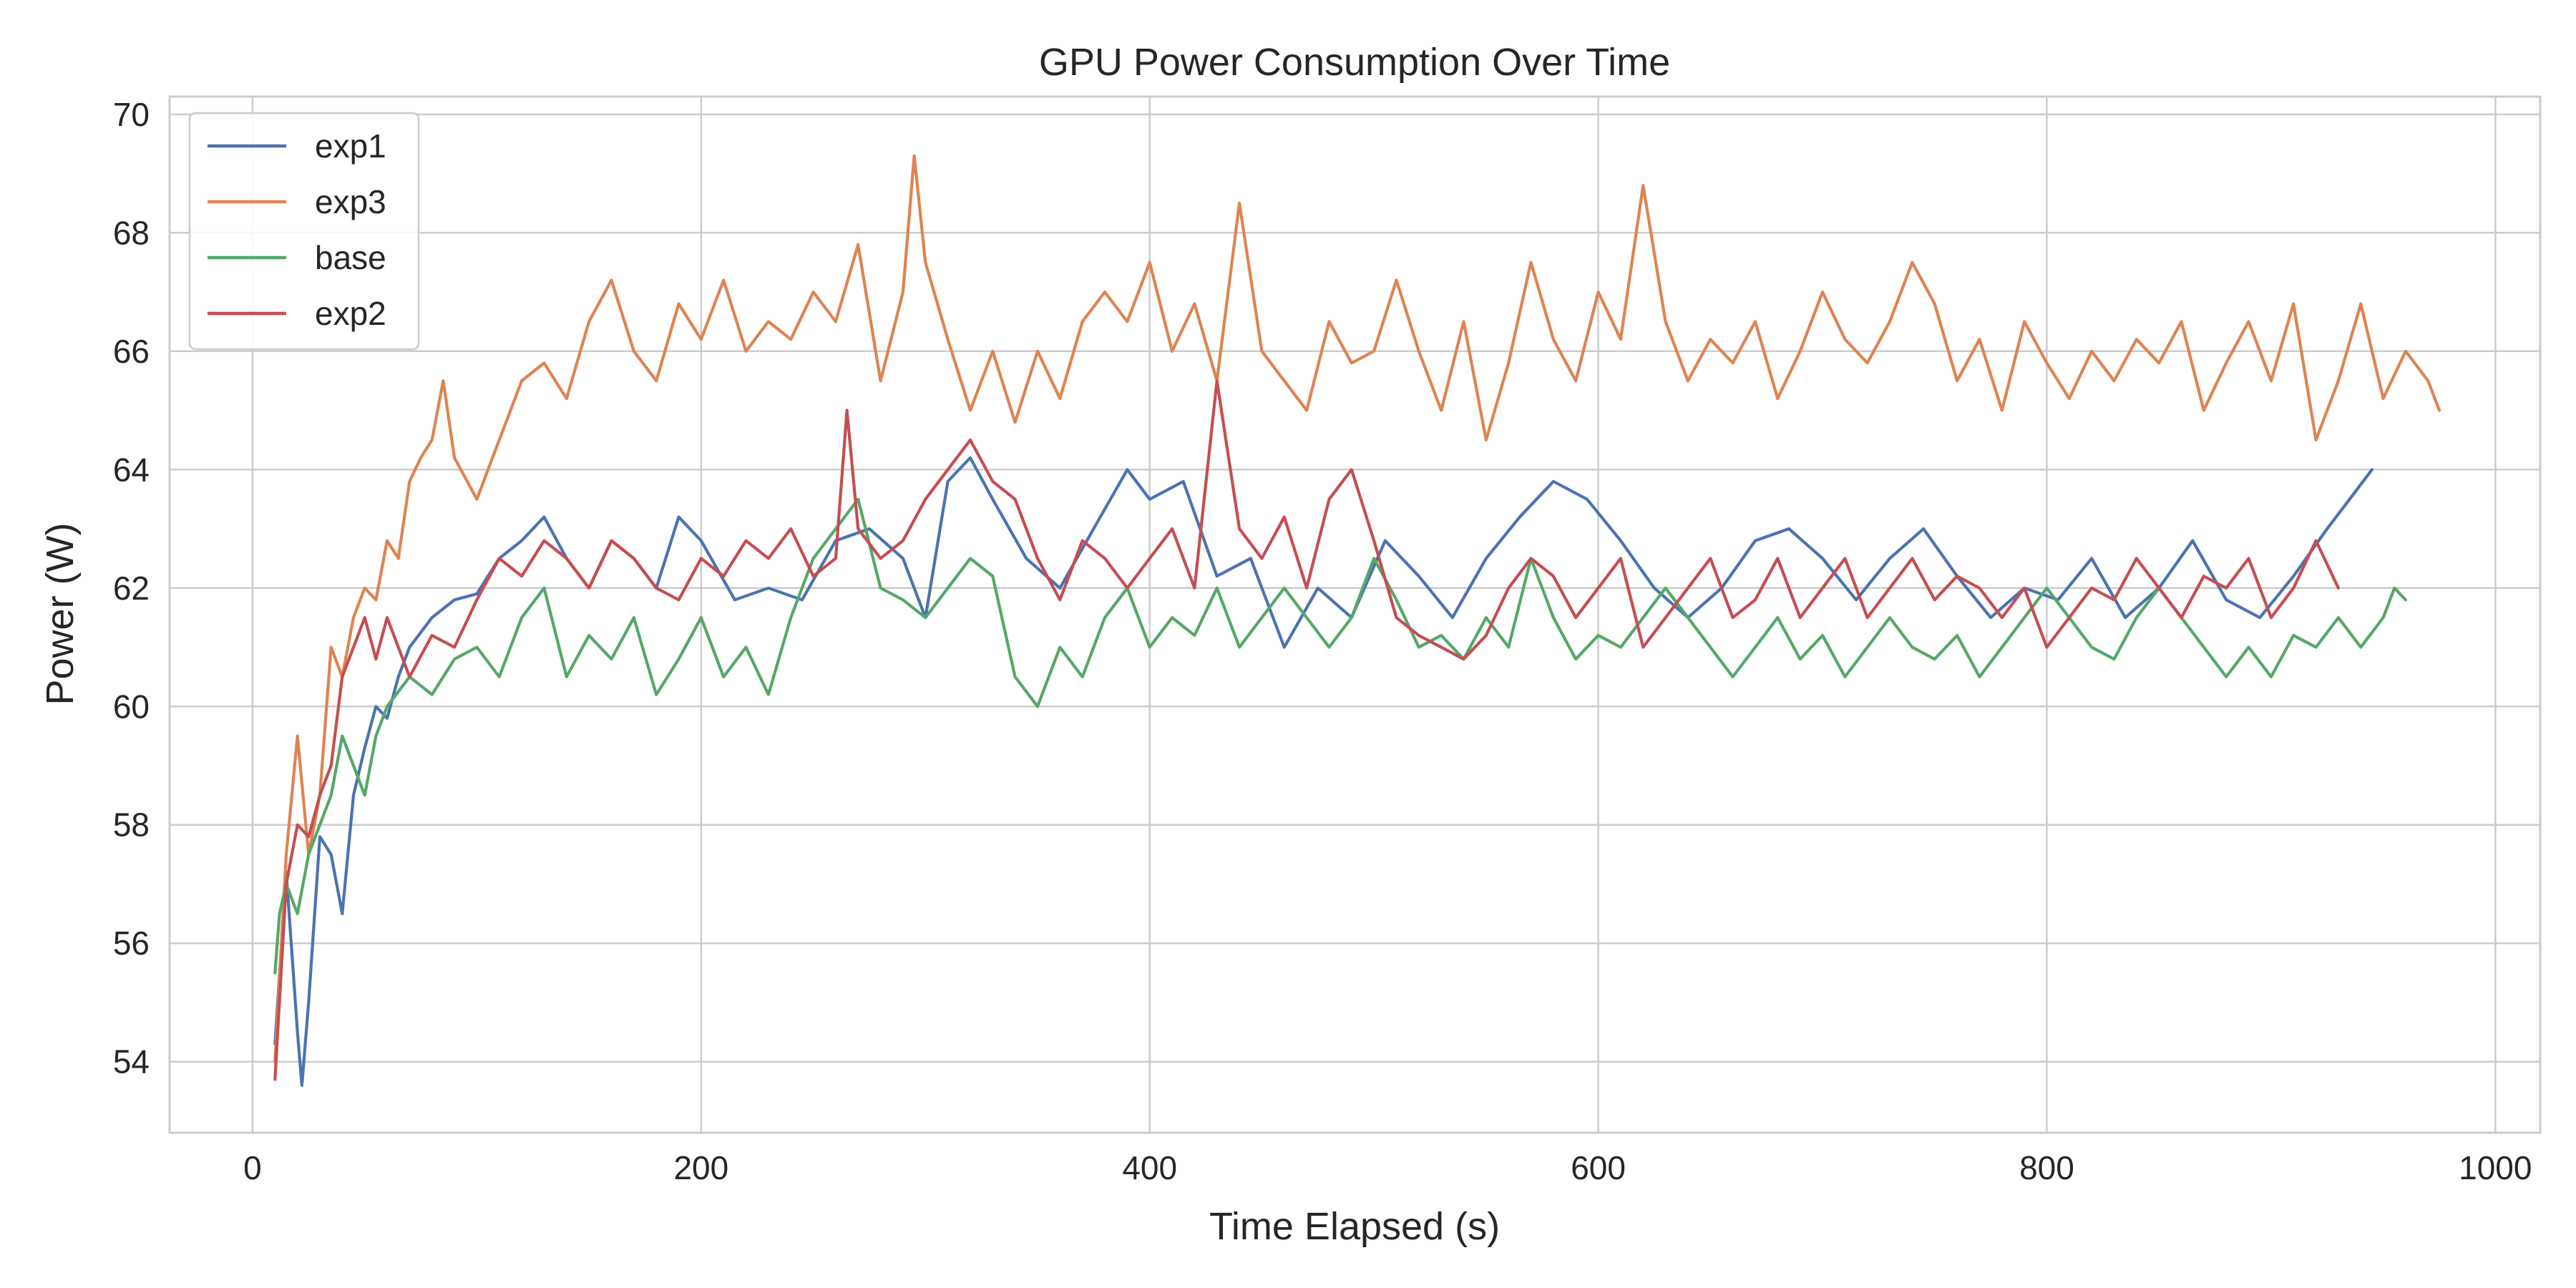  I want to click on x-tick-label: 800, so click(2046, 1167).